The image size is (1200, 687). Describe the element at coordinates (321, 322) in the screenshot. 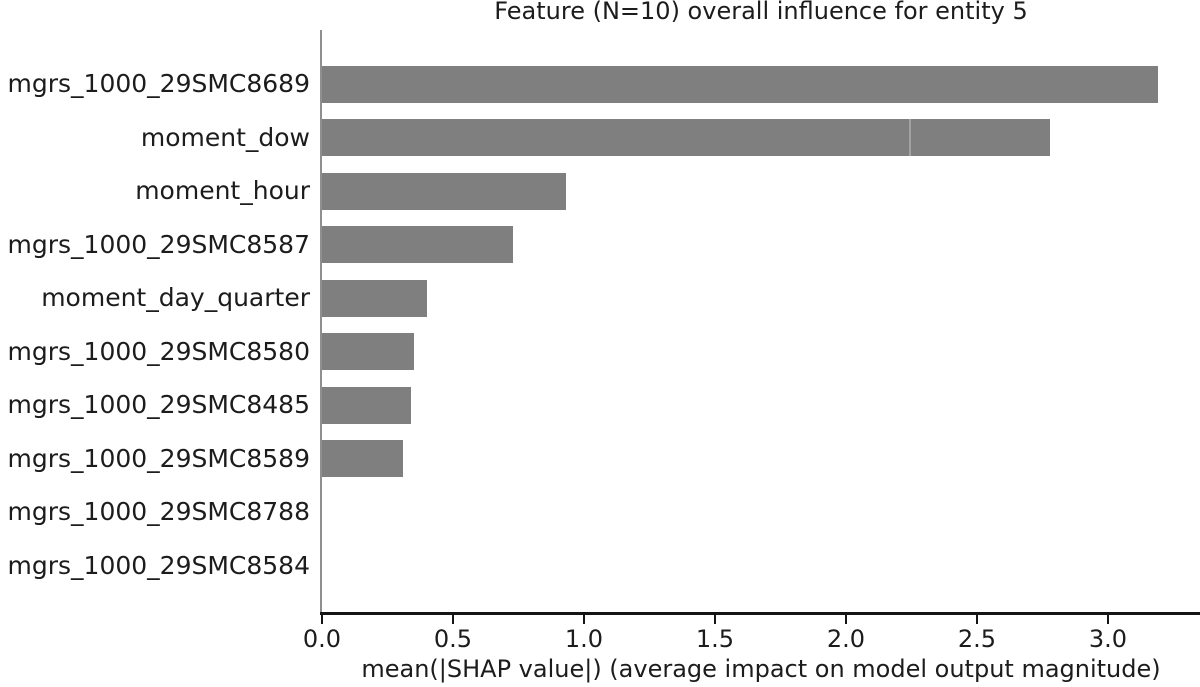

I see `y-axis-spine` at that location.